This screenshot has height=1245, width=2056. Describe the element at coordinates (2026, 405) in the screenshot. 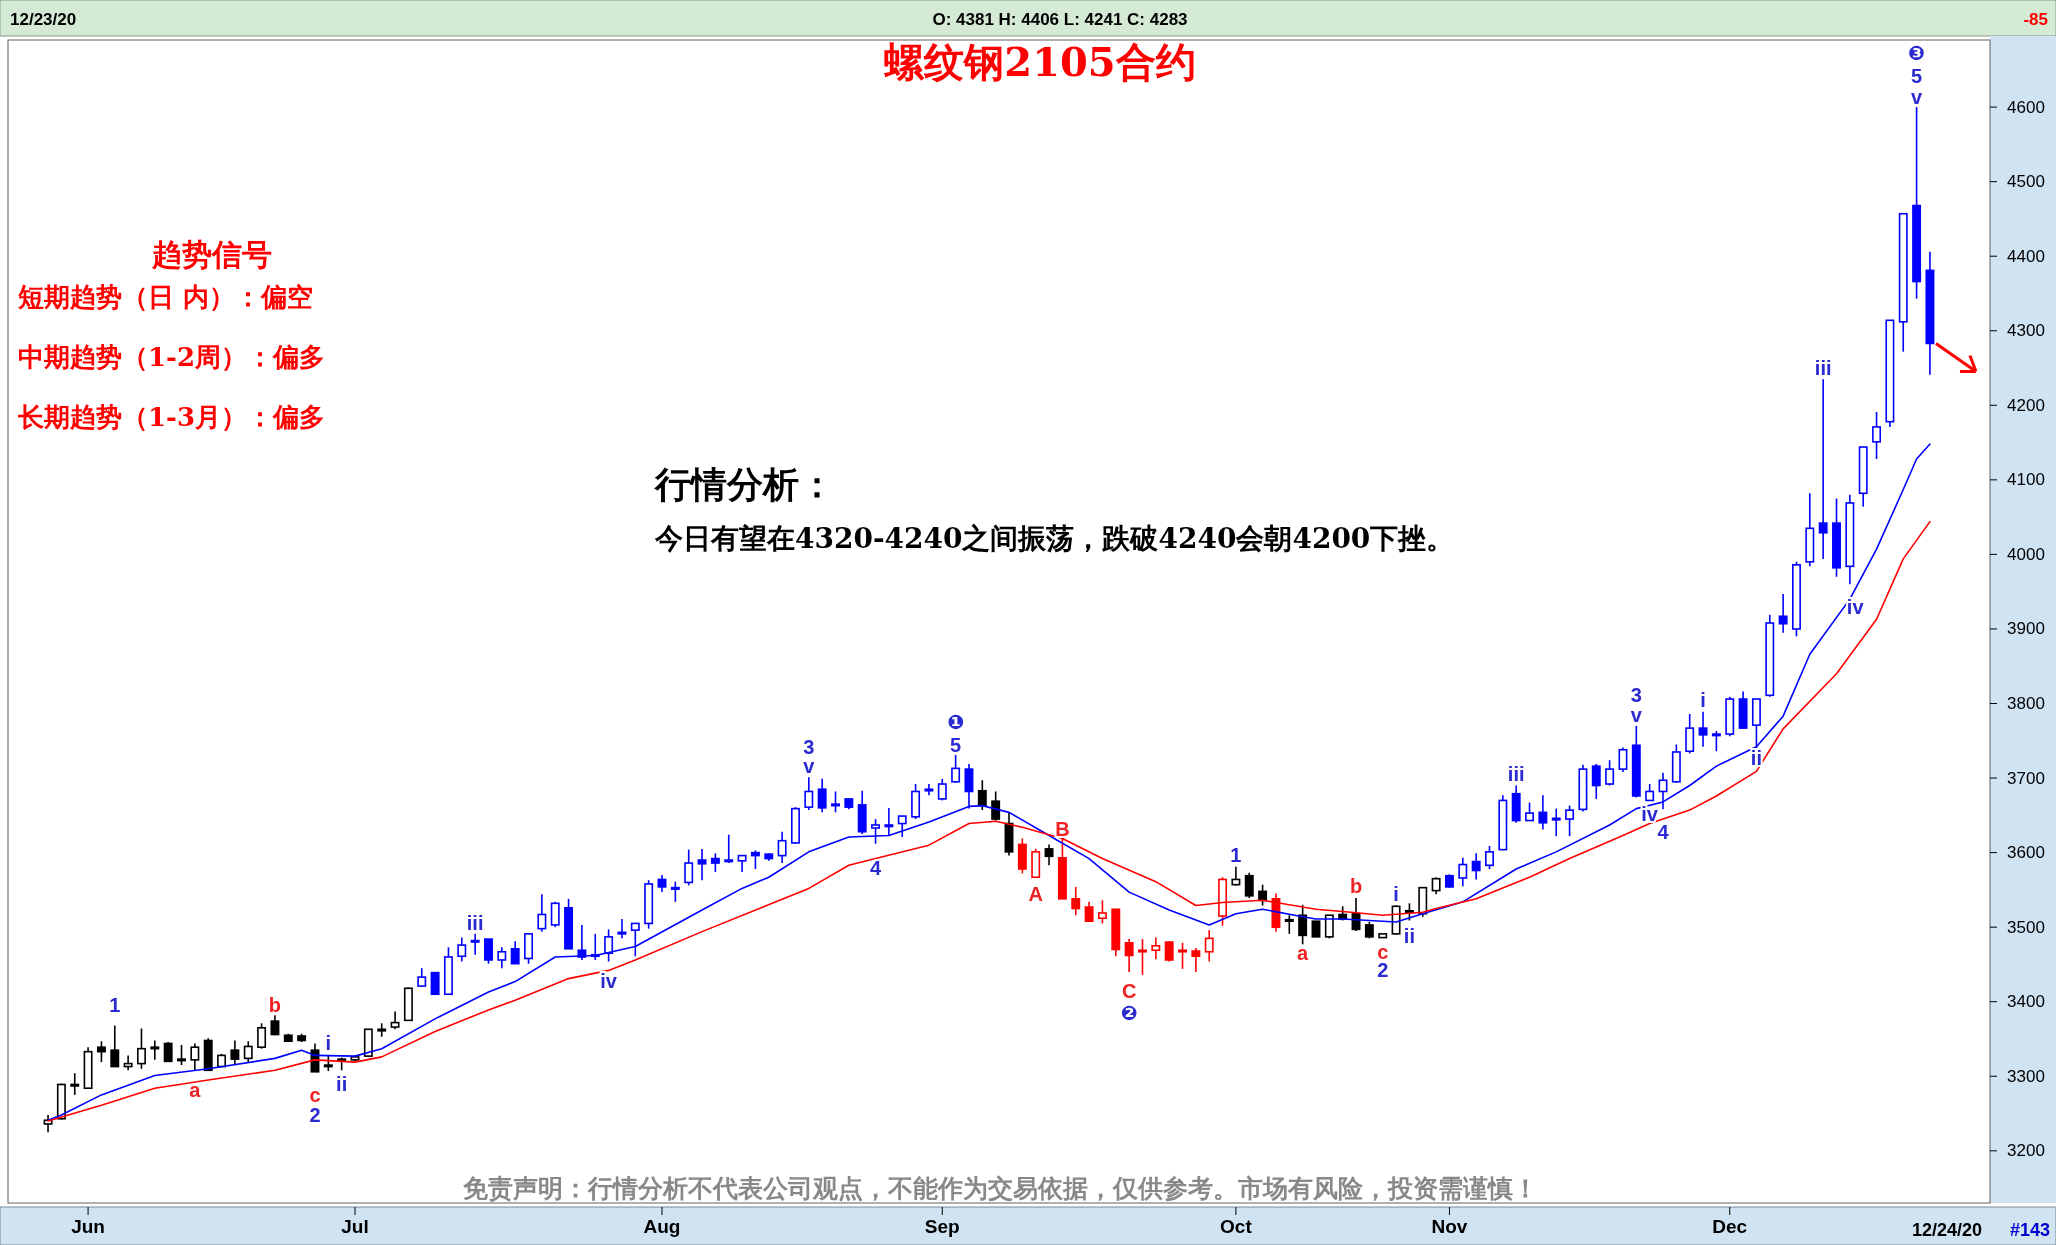

I see `y-tick-label: 4200` at that location.